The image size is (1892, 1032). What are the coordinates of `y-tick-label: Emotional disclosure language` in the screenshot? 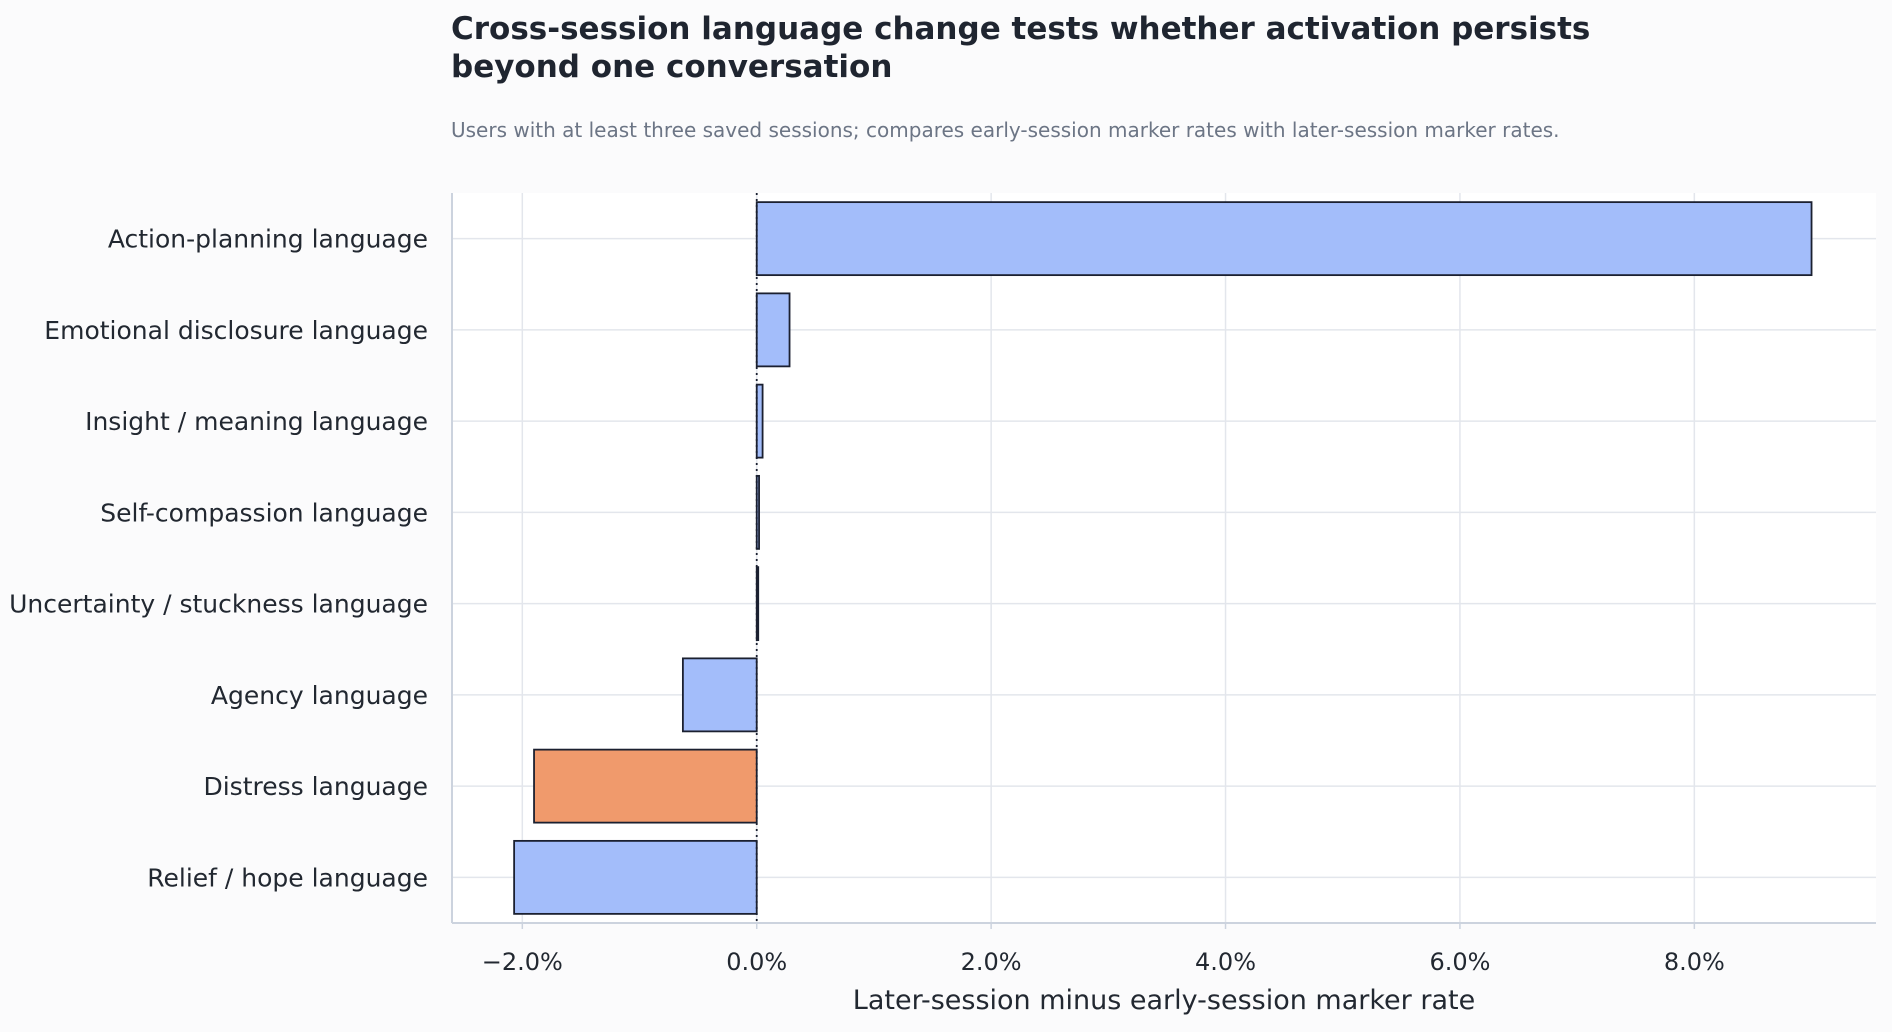 It's located at (236, 330).